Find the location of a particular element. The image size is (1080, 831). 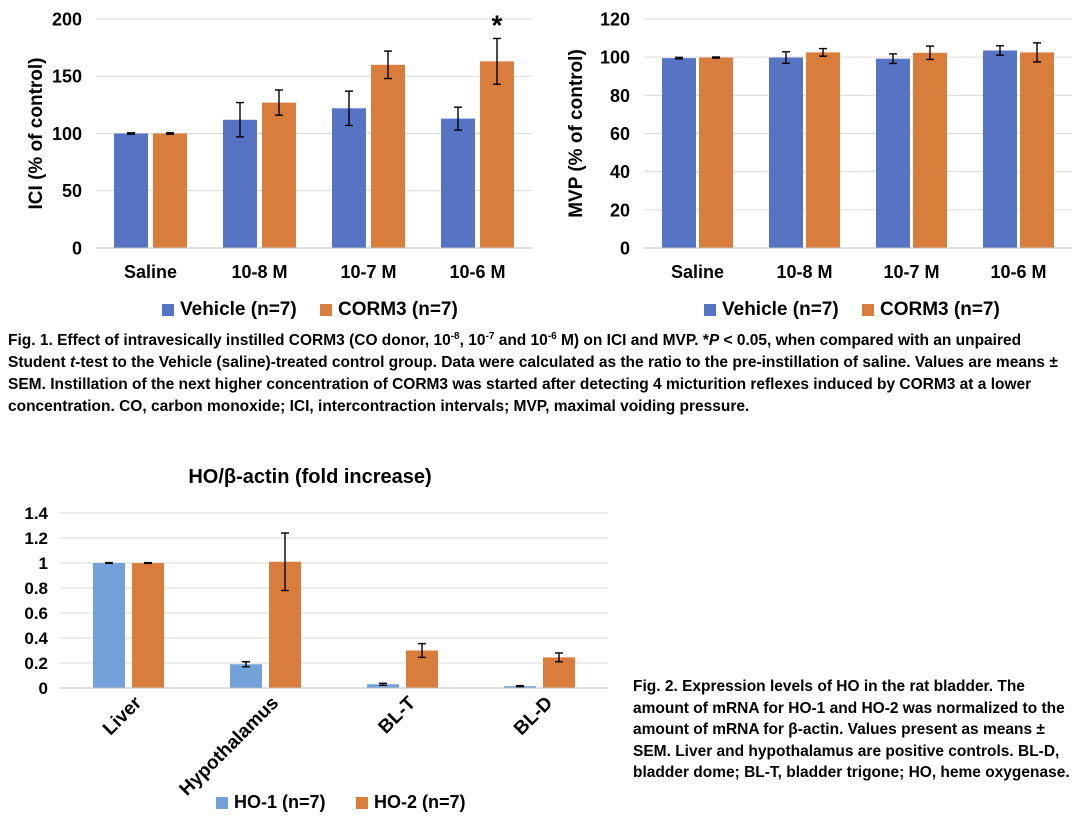

y-tick-label: 20 is located at coordinates (620, 210).